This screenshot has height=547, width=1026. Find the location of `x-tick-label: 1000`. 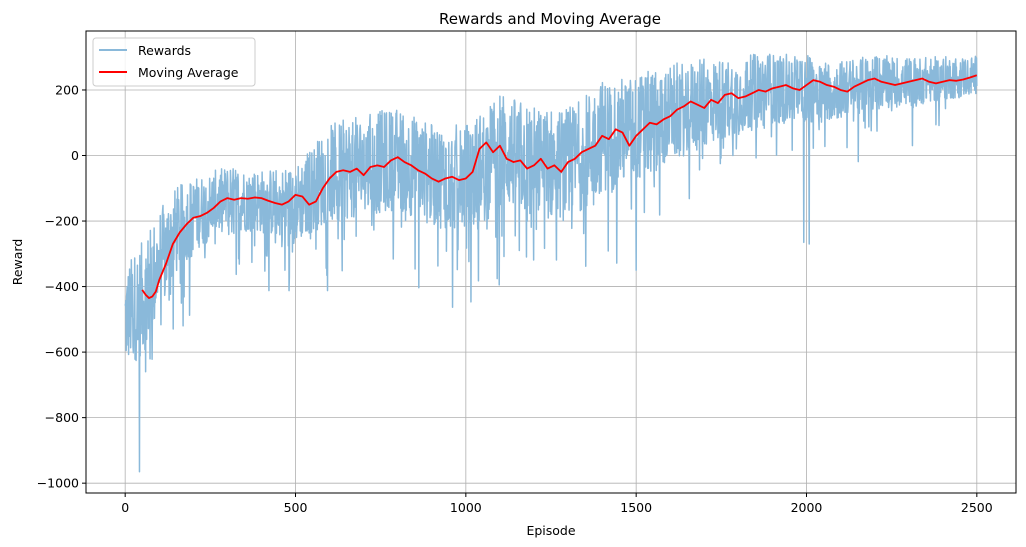

x-tick-label: 1000 is located at coordinates (466, 507).